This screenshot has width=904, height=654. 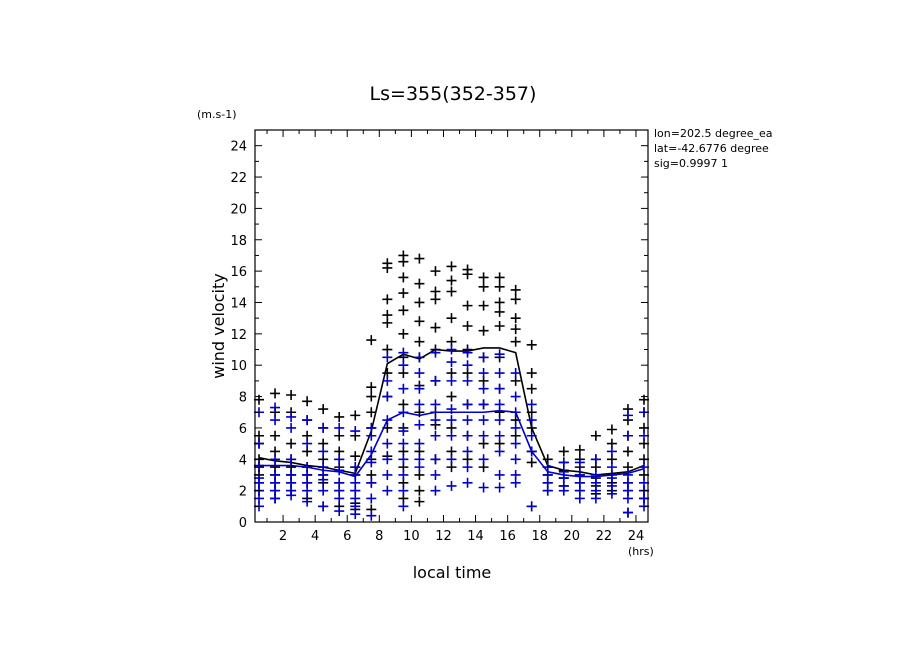 I want to click on y-tick-label: 8, so click(x=243, y=398).